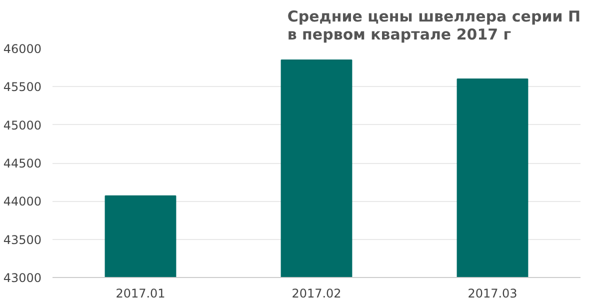 The width and height of the screenshot is (600, 300). I want to click on x-tick-label: 2017.01, so click(141, 293).